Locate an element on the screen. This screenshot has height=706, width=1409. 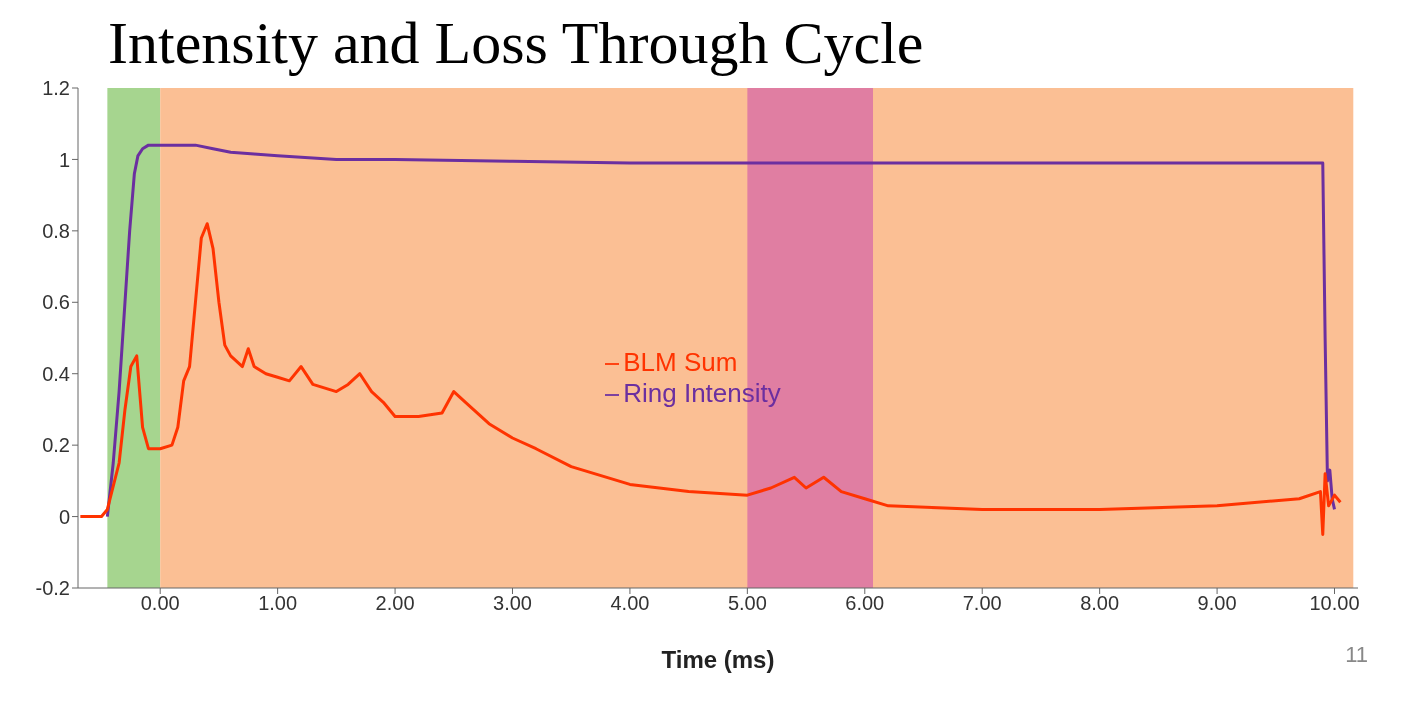
y-tick-label: 1.2 is located at coordinates (56, 88).